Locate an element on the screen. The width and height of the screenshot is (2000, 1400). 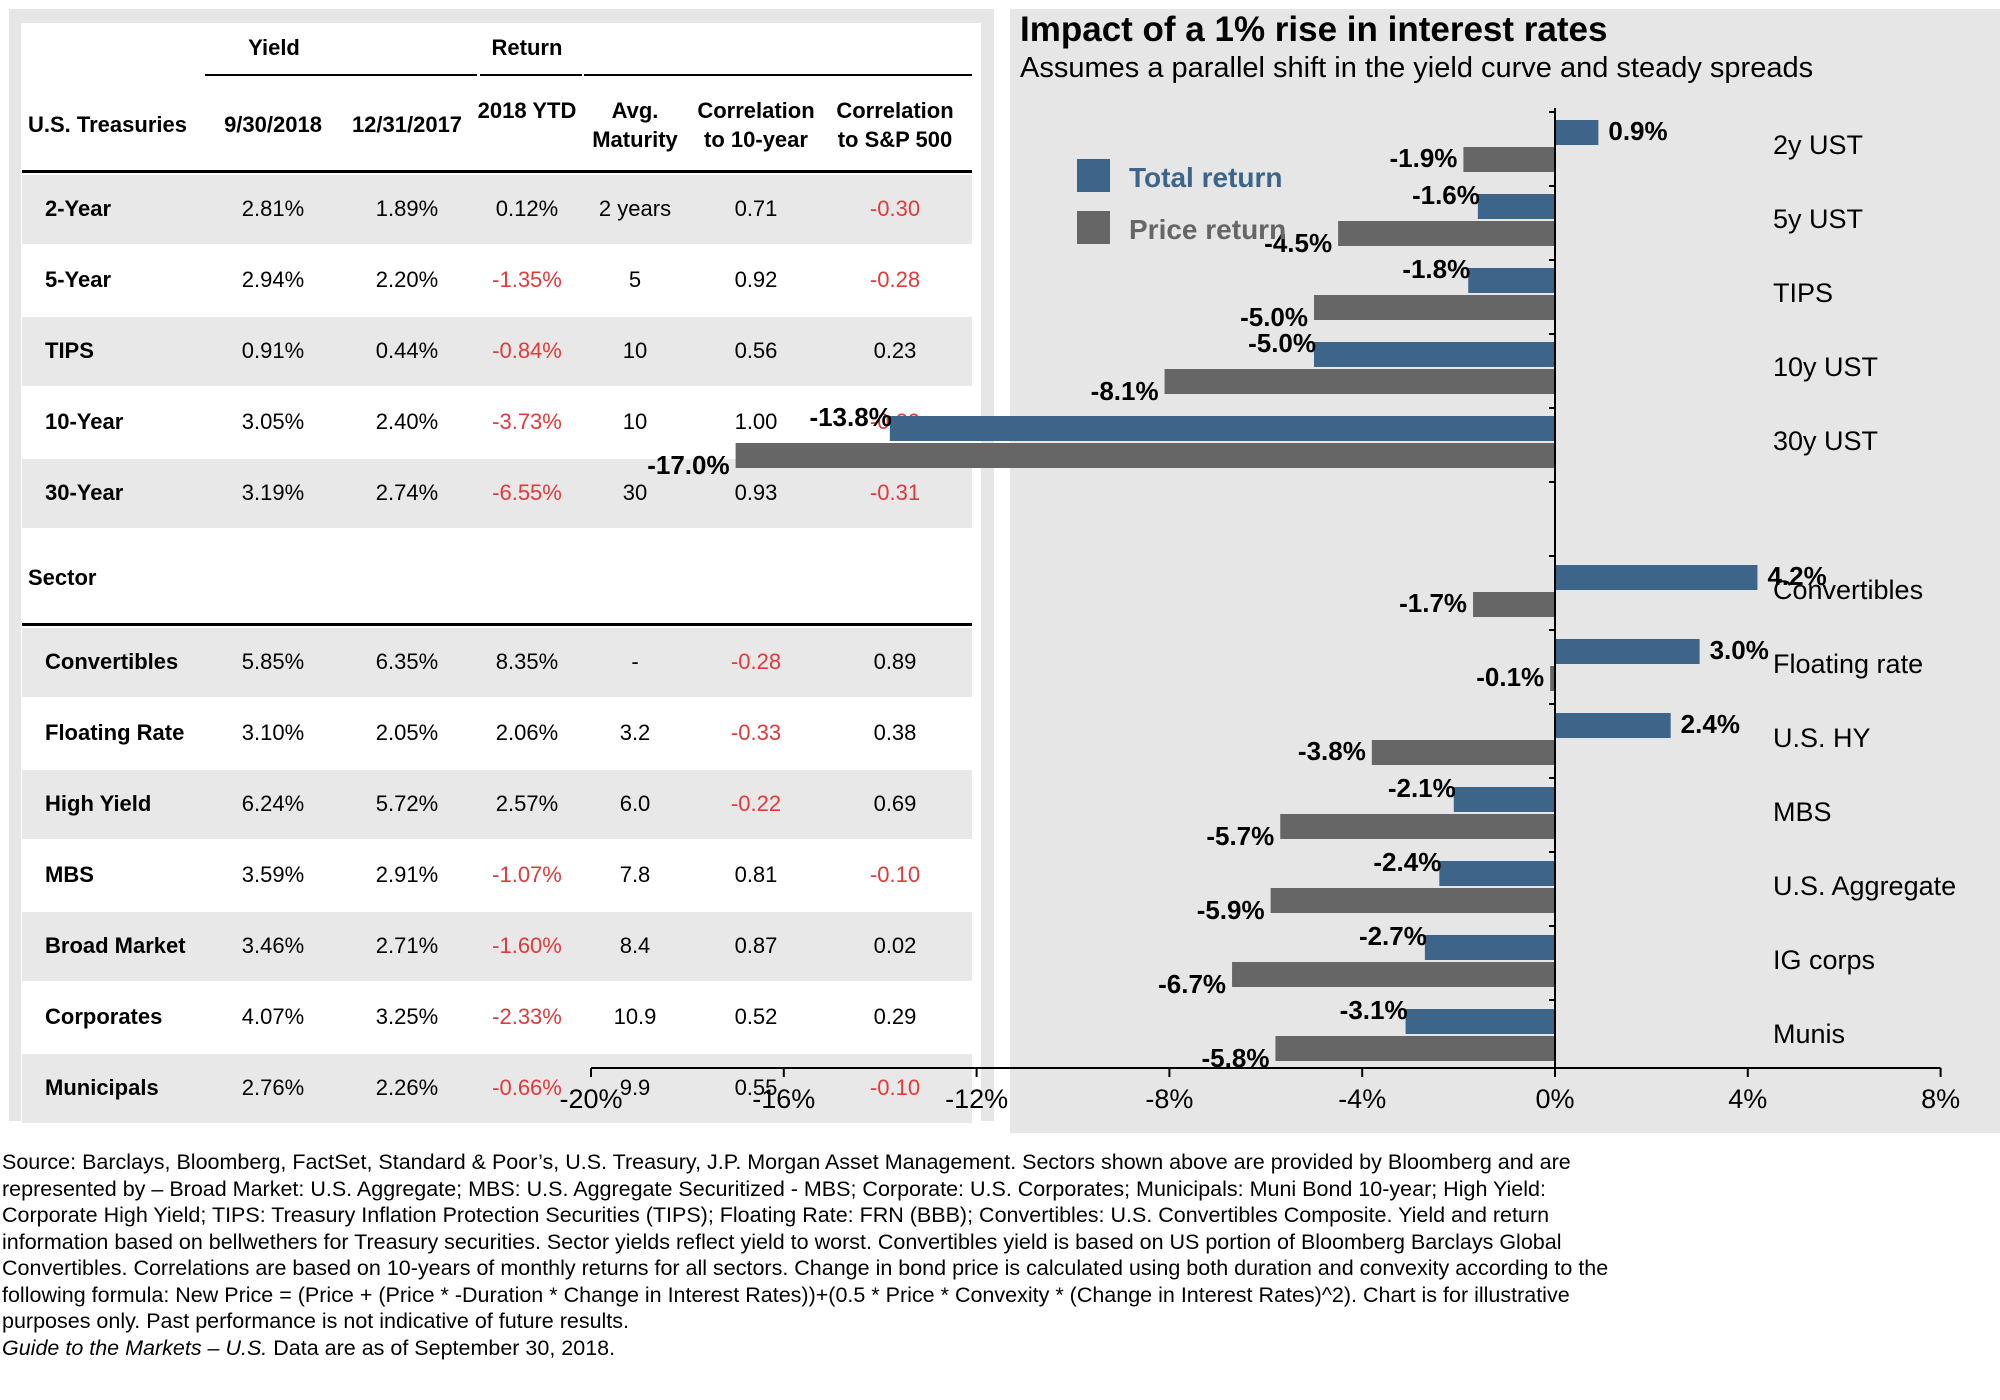
sector-row-cell: -2.33% is located at coordinates (527, 1016).